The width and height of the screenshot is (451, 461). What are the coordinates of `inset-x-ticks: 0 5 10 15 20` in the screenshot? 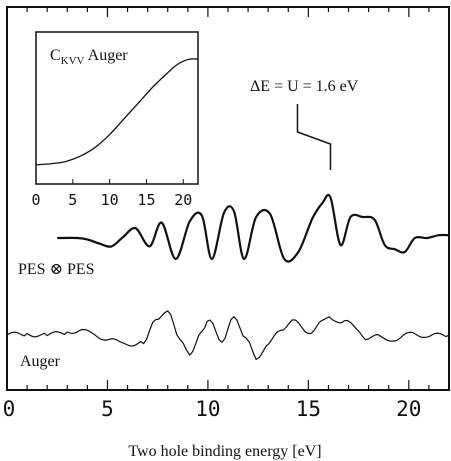 It's located at (111, 194).